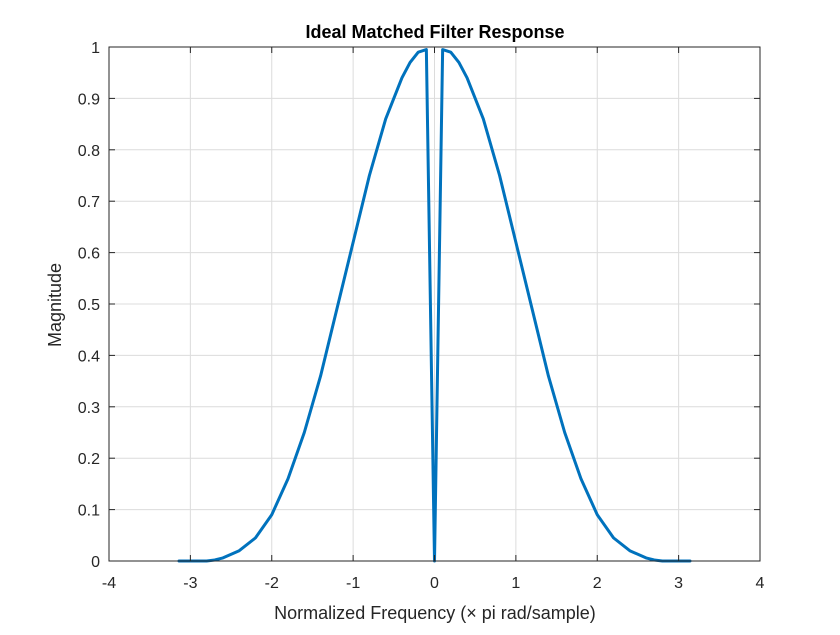  Describe the element at coordinates (89, 356) in the screenshot. I see `y-tick-label: 0.4` at that location.